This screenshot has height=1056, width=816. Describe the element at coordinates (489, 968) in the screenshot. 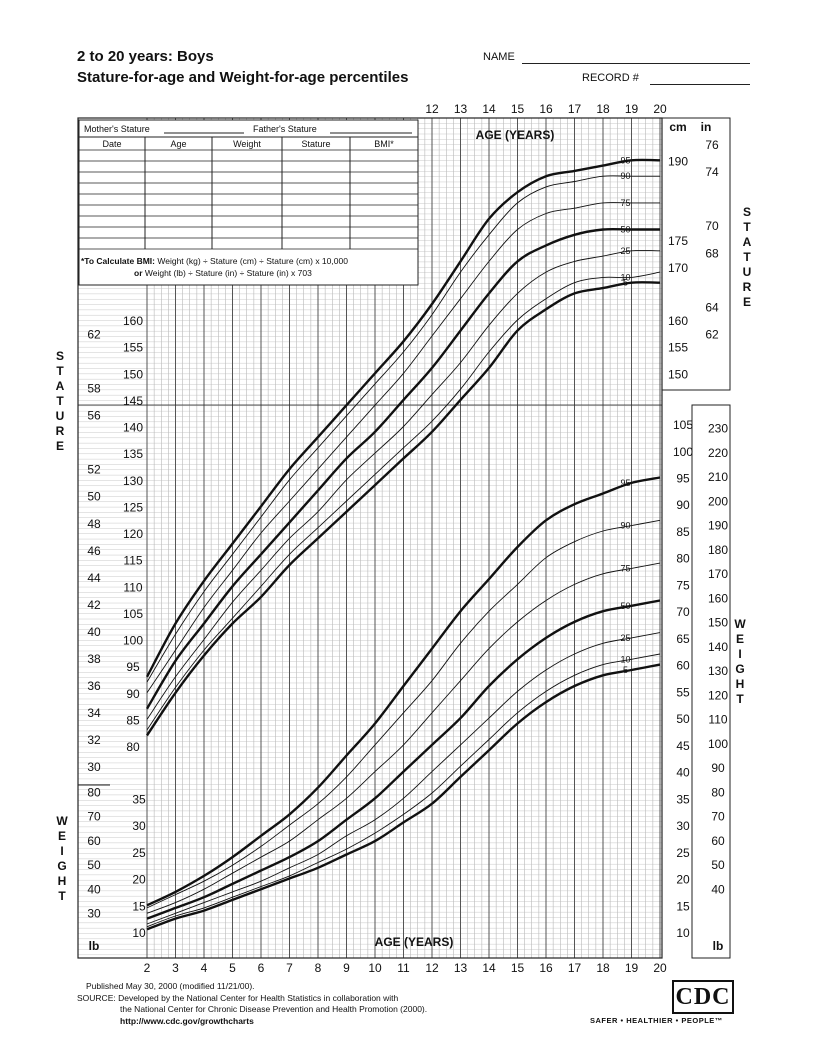

I see `x-tick-bottom: 14` at that location.